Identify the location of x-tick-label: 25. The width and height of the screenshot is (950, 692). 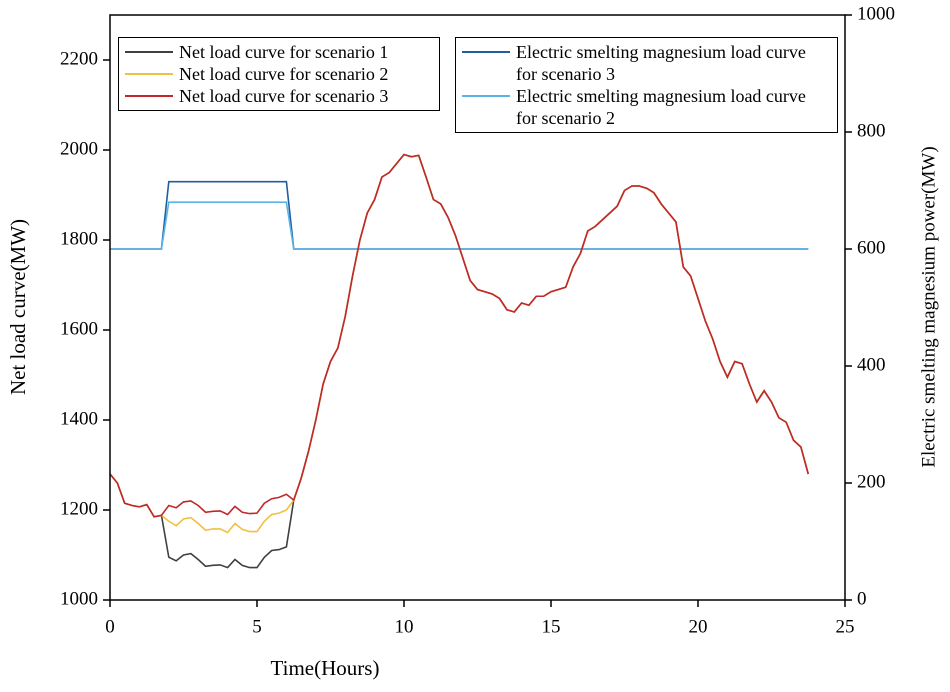
(845, 626).